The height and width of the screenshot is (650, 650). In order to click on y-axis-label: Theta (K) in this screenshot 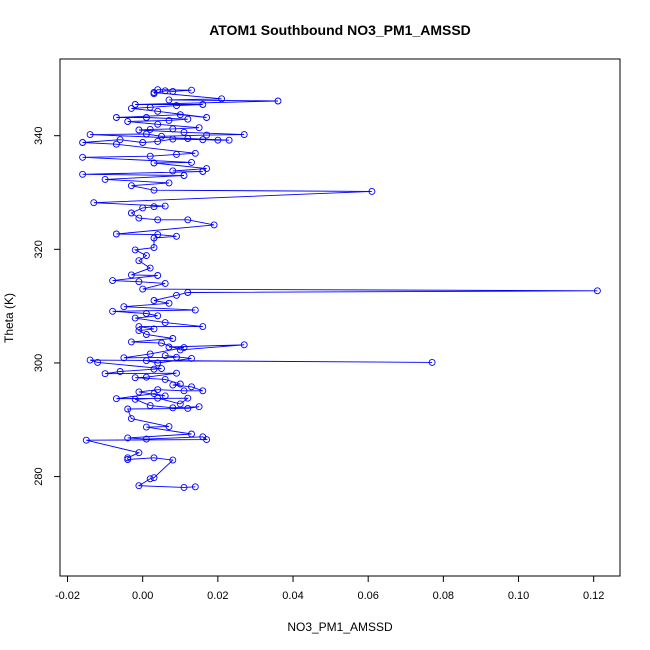, I will do `click(9, 318)`.